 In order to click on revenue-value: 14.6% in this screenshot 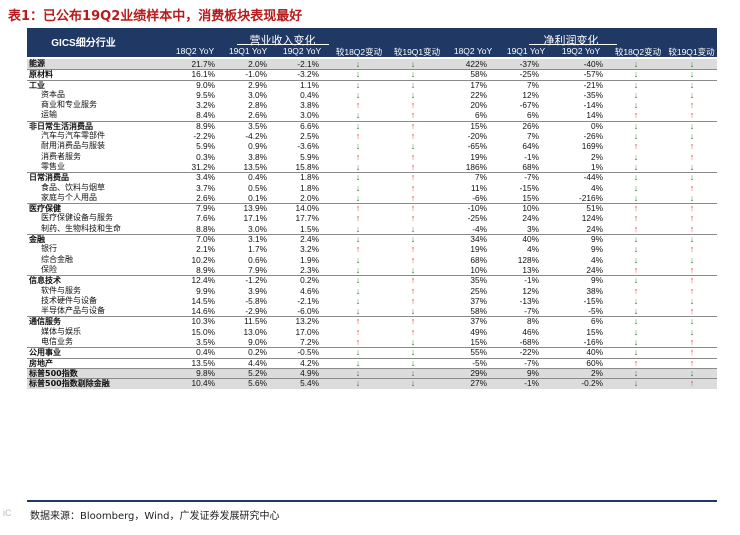, I will do `click(203, 311)`.